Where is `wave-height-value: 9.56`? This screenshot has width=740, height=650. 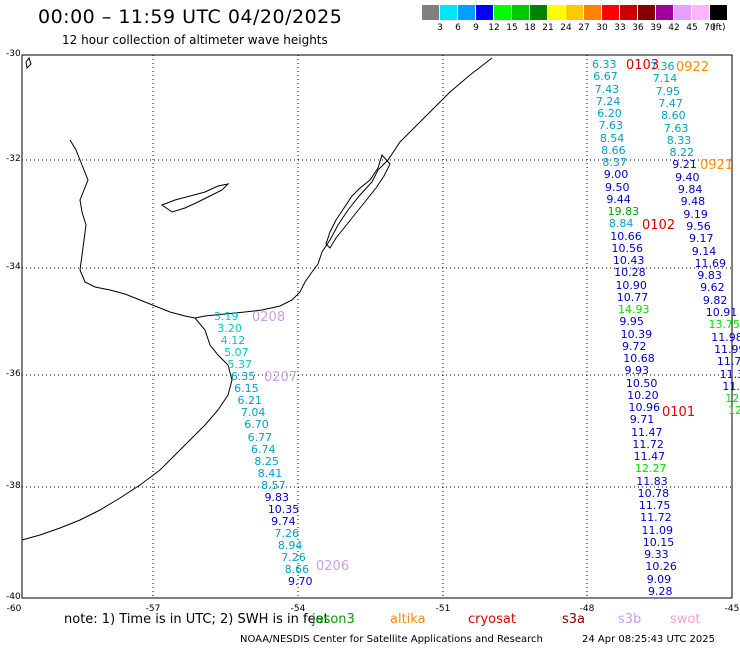 wave-height-value: 9.56 is located at coordinates (698, 226).